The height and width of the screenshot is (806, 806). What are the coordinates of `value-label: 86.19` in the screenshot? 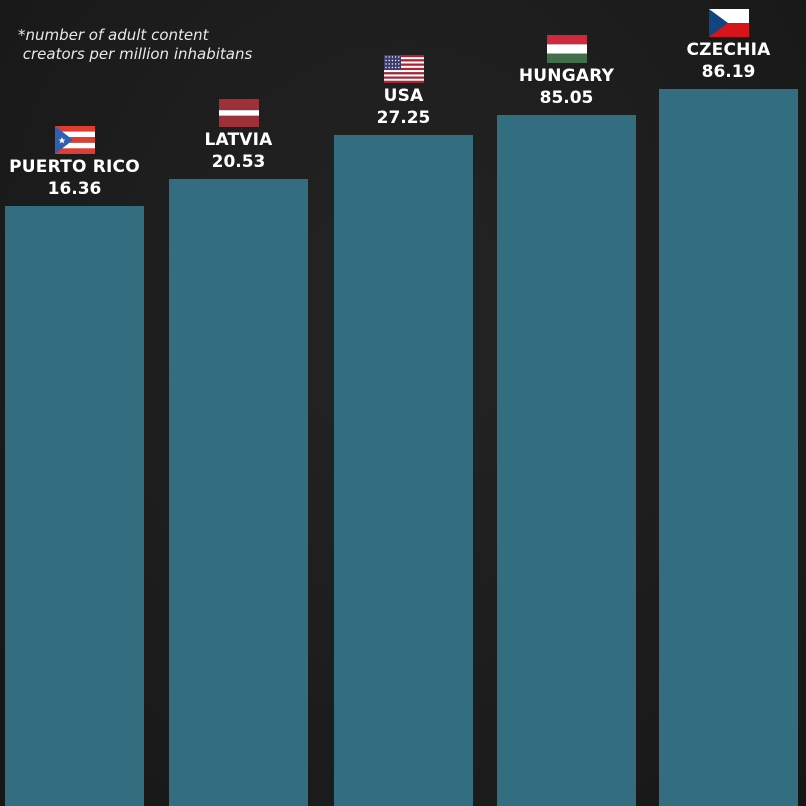 It's located at (728, 72).